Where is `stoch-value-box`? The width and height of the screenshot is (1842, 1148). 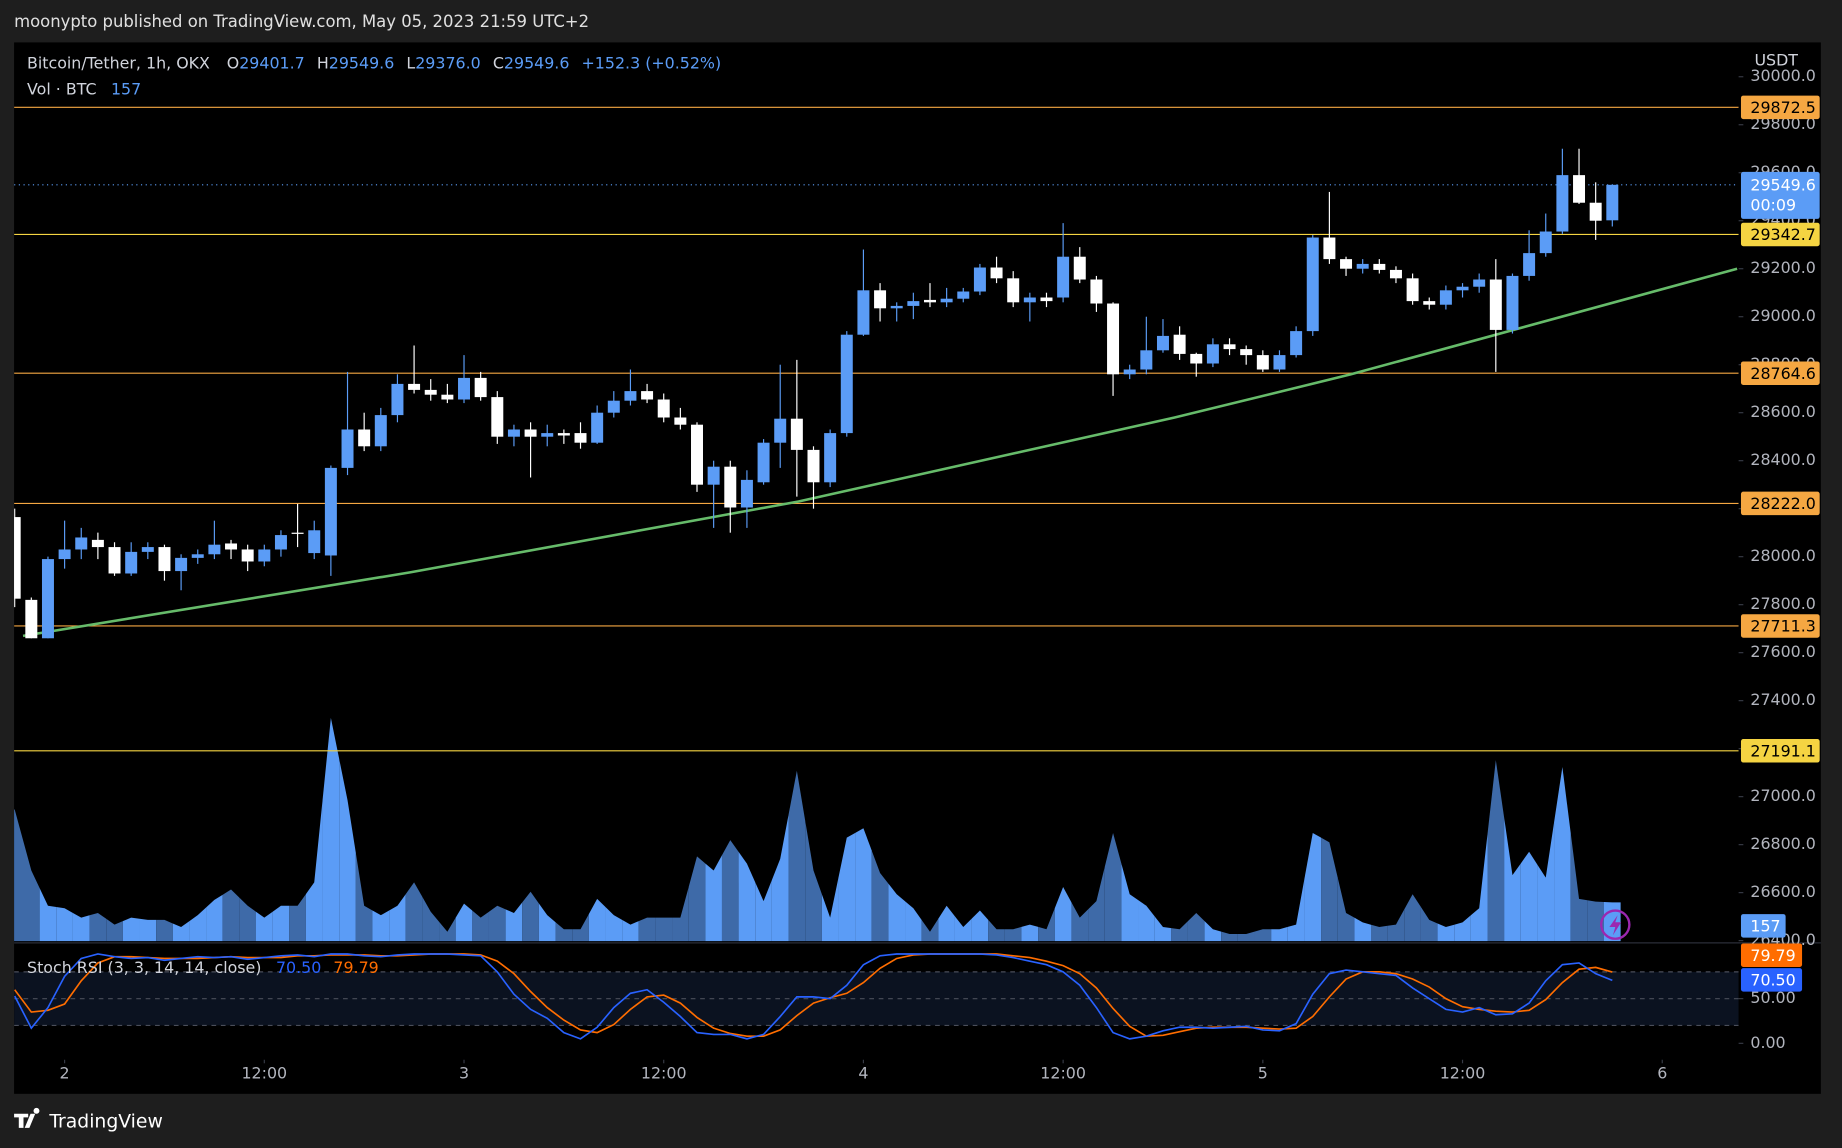
stoch-value-box is located at coordinates (1771, 980).